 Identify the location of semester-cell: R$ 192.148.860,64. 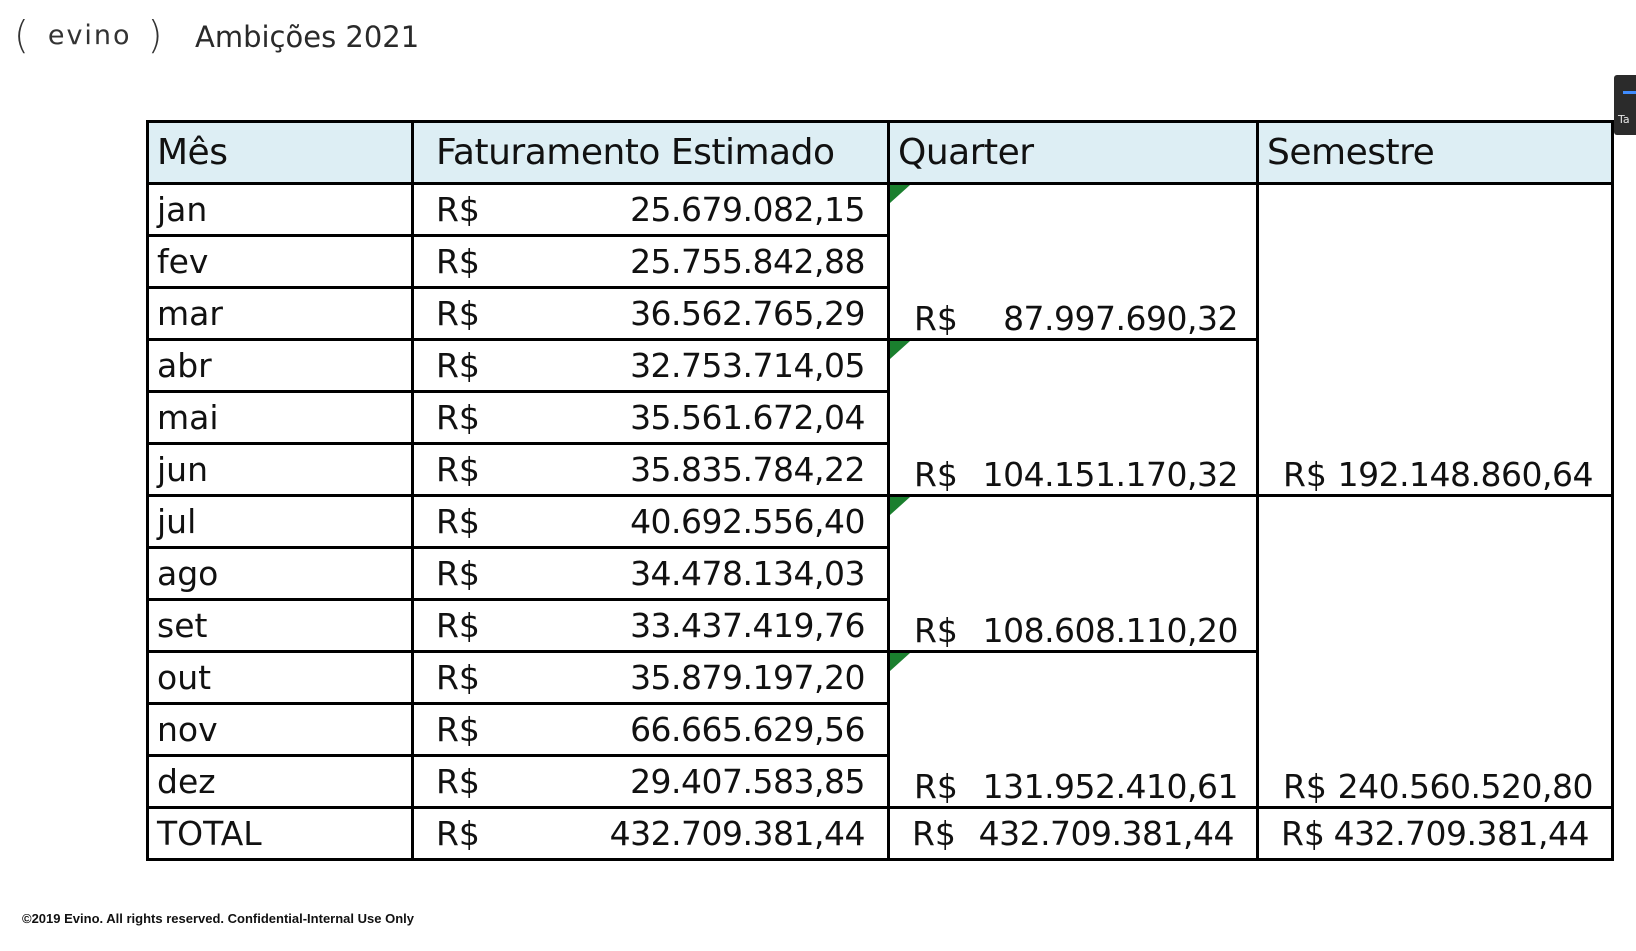
(1435, 339).